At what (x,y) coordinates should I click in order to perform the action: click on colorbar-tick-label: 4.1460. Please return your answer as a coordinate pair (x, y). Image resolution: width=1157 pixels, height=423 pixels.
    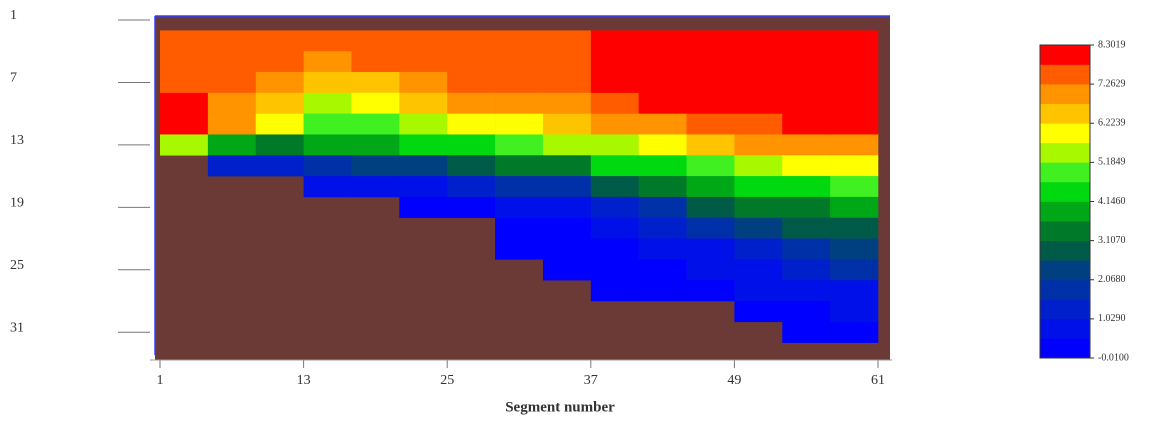
    Looking at the image, I should click on (1112, 201).